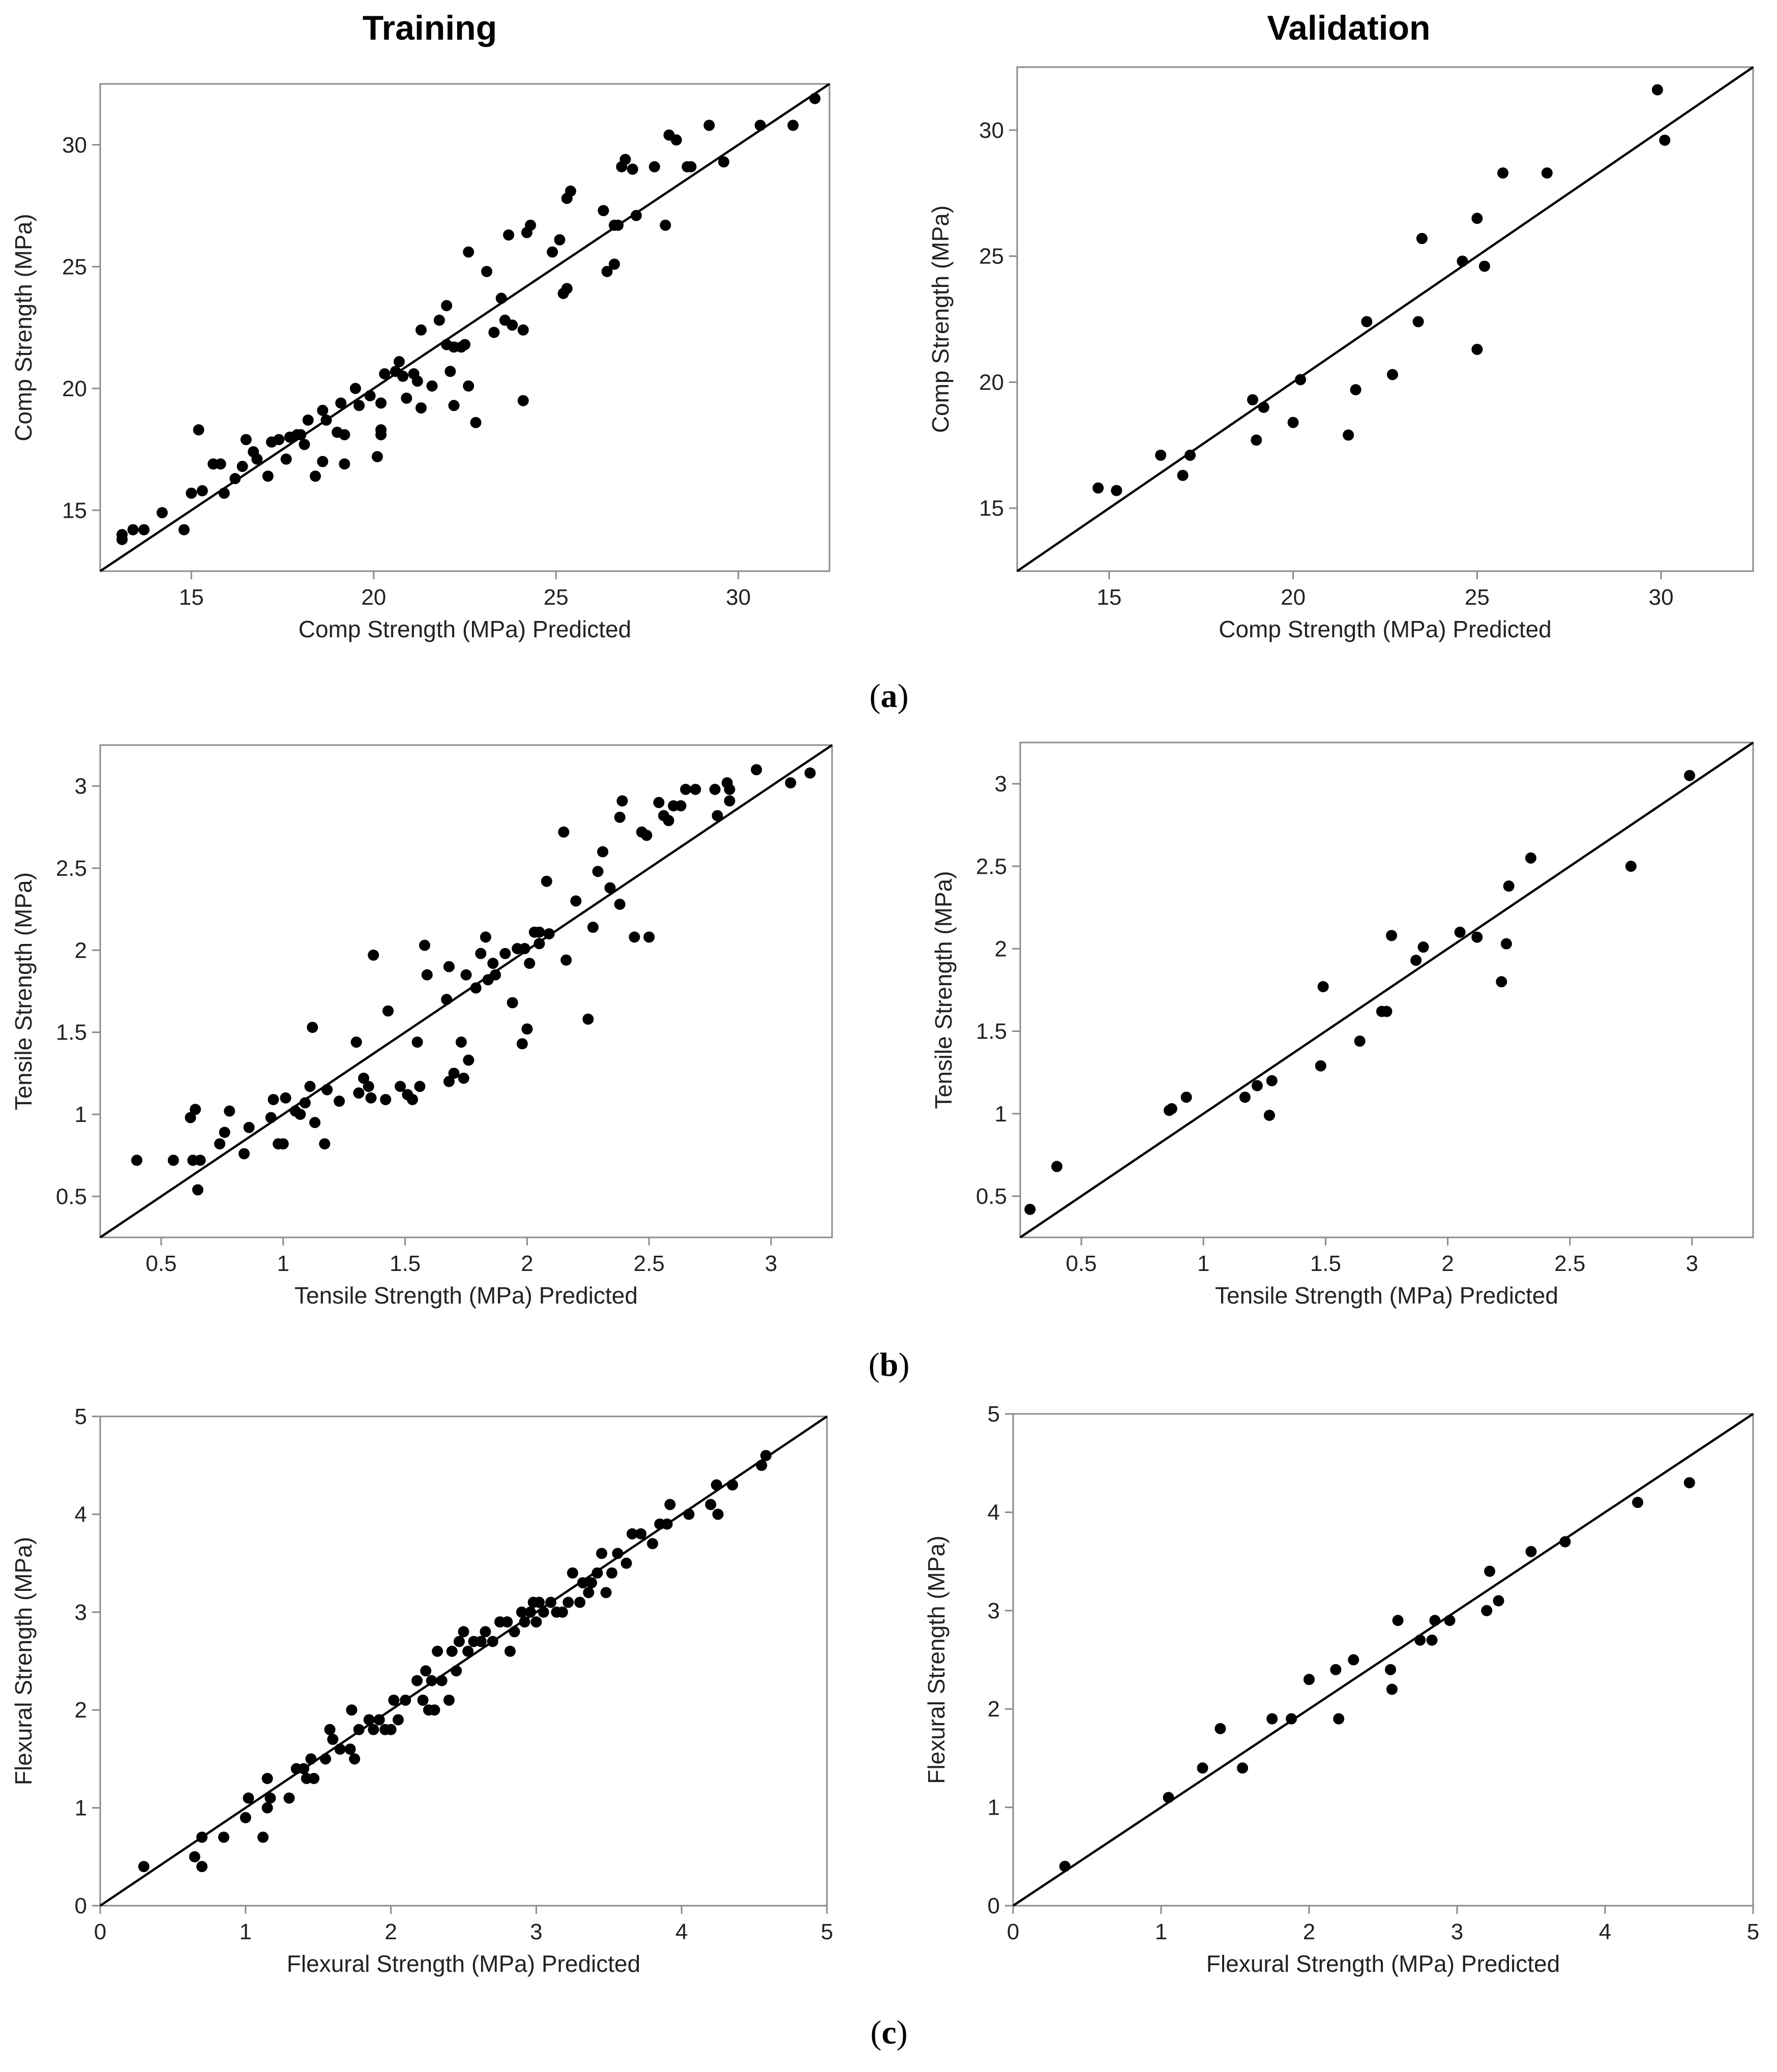 This screenshot has height=2072, width=1777. I want to click on x-tick-label: 4, so click(1605, 1931).